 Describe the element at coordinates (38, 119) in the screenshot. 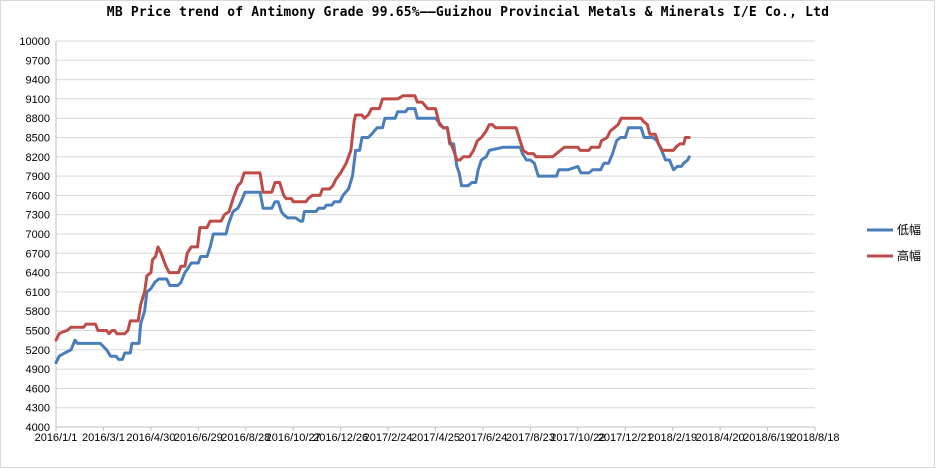

I see `y-tick-label: 8800` at that location.